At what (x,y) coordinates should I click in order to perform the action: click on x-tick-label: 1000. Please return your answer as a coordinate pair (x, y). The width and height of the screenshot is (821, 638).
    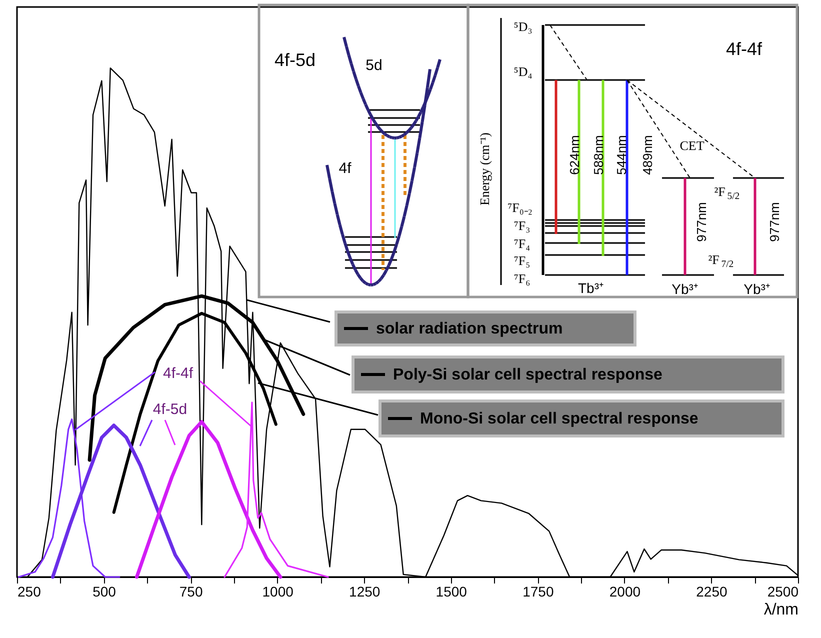
    Looking at the image, I should click on (278, 592).